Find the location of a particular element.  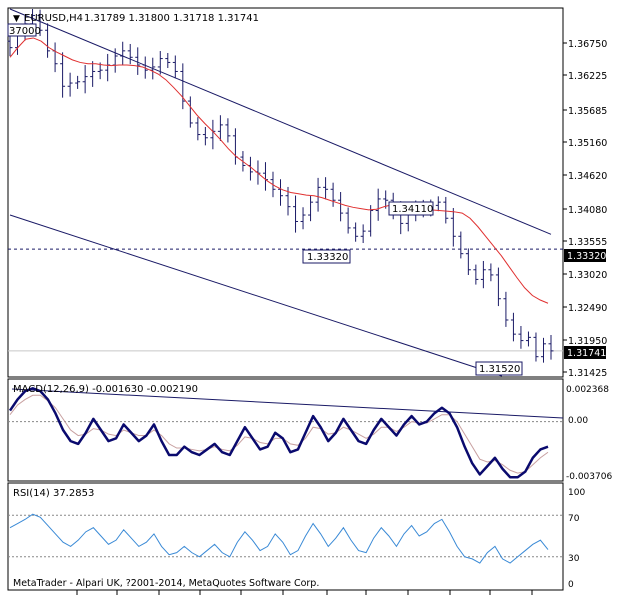

price-tick-label: 1.36750 is located at coordinates (587, 44).